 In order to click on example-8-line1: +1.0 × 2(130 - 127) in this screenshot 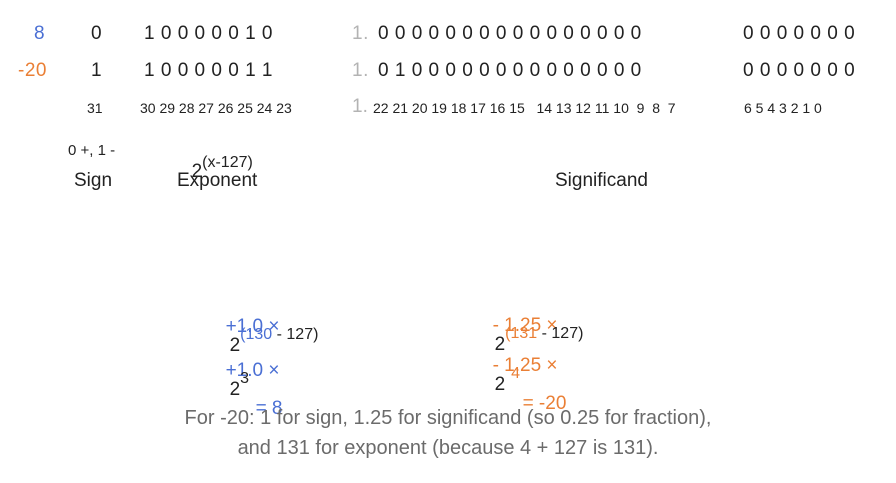, I will do `click(267, 327)`.